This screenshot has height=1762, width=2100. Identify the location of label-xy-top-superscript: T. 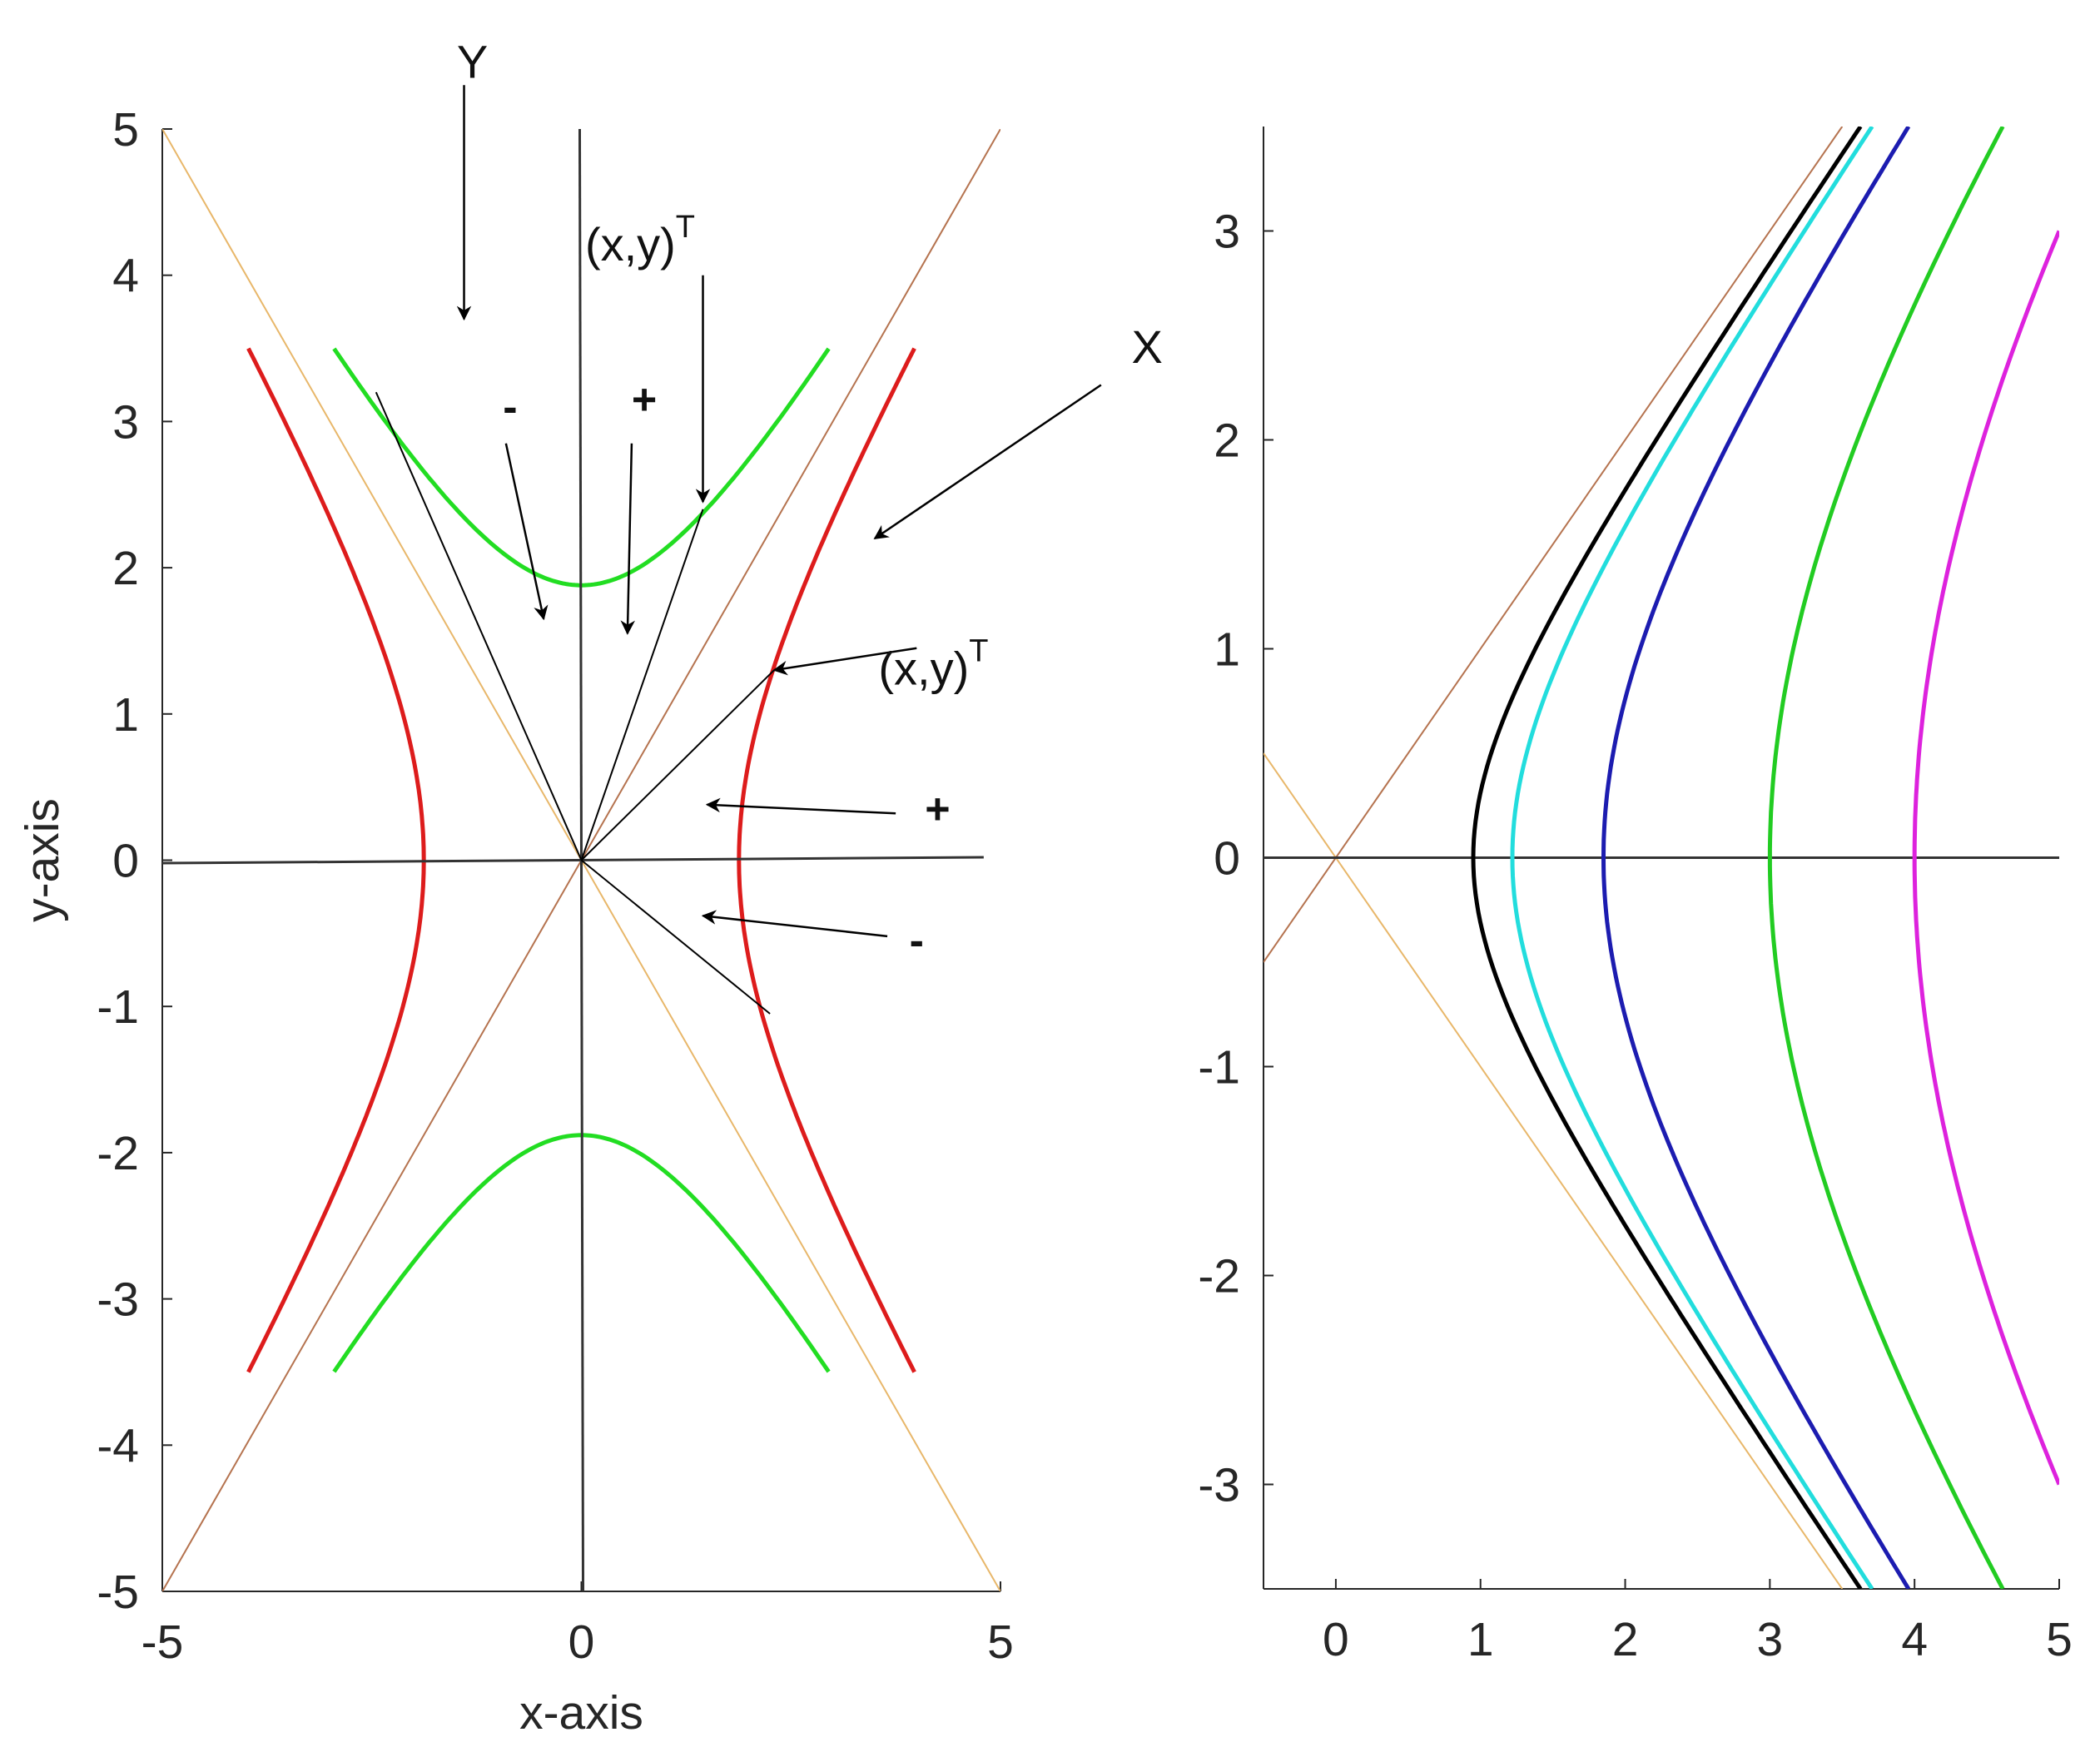
(686, 227).